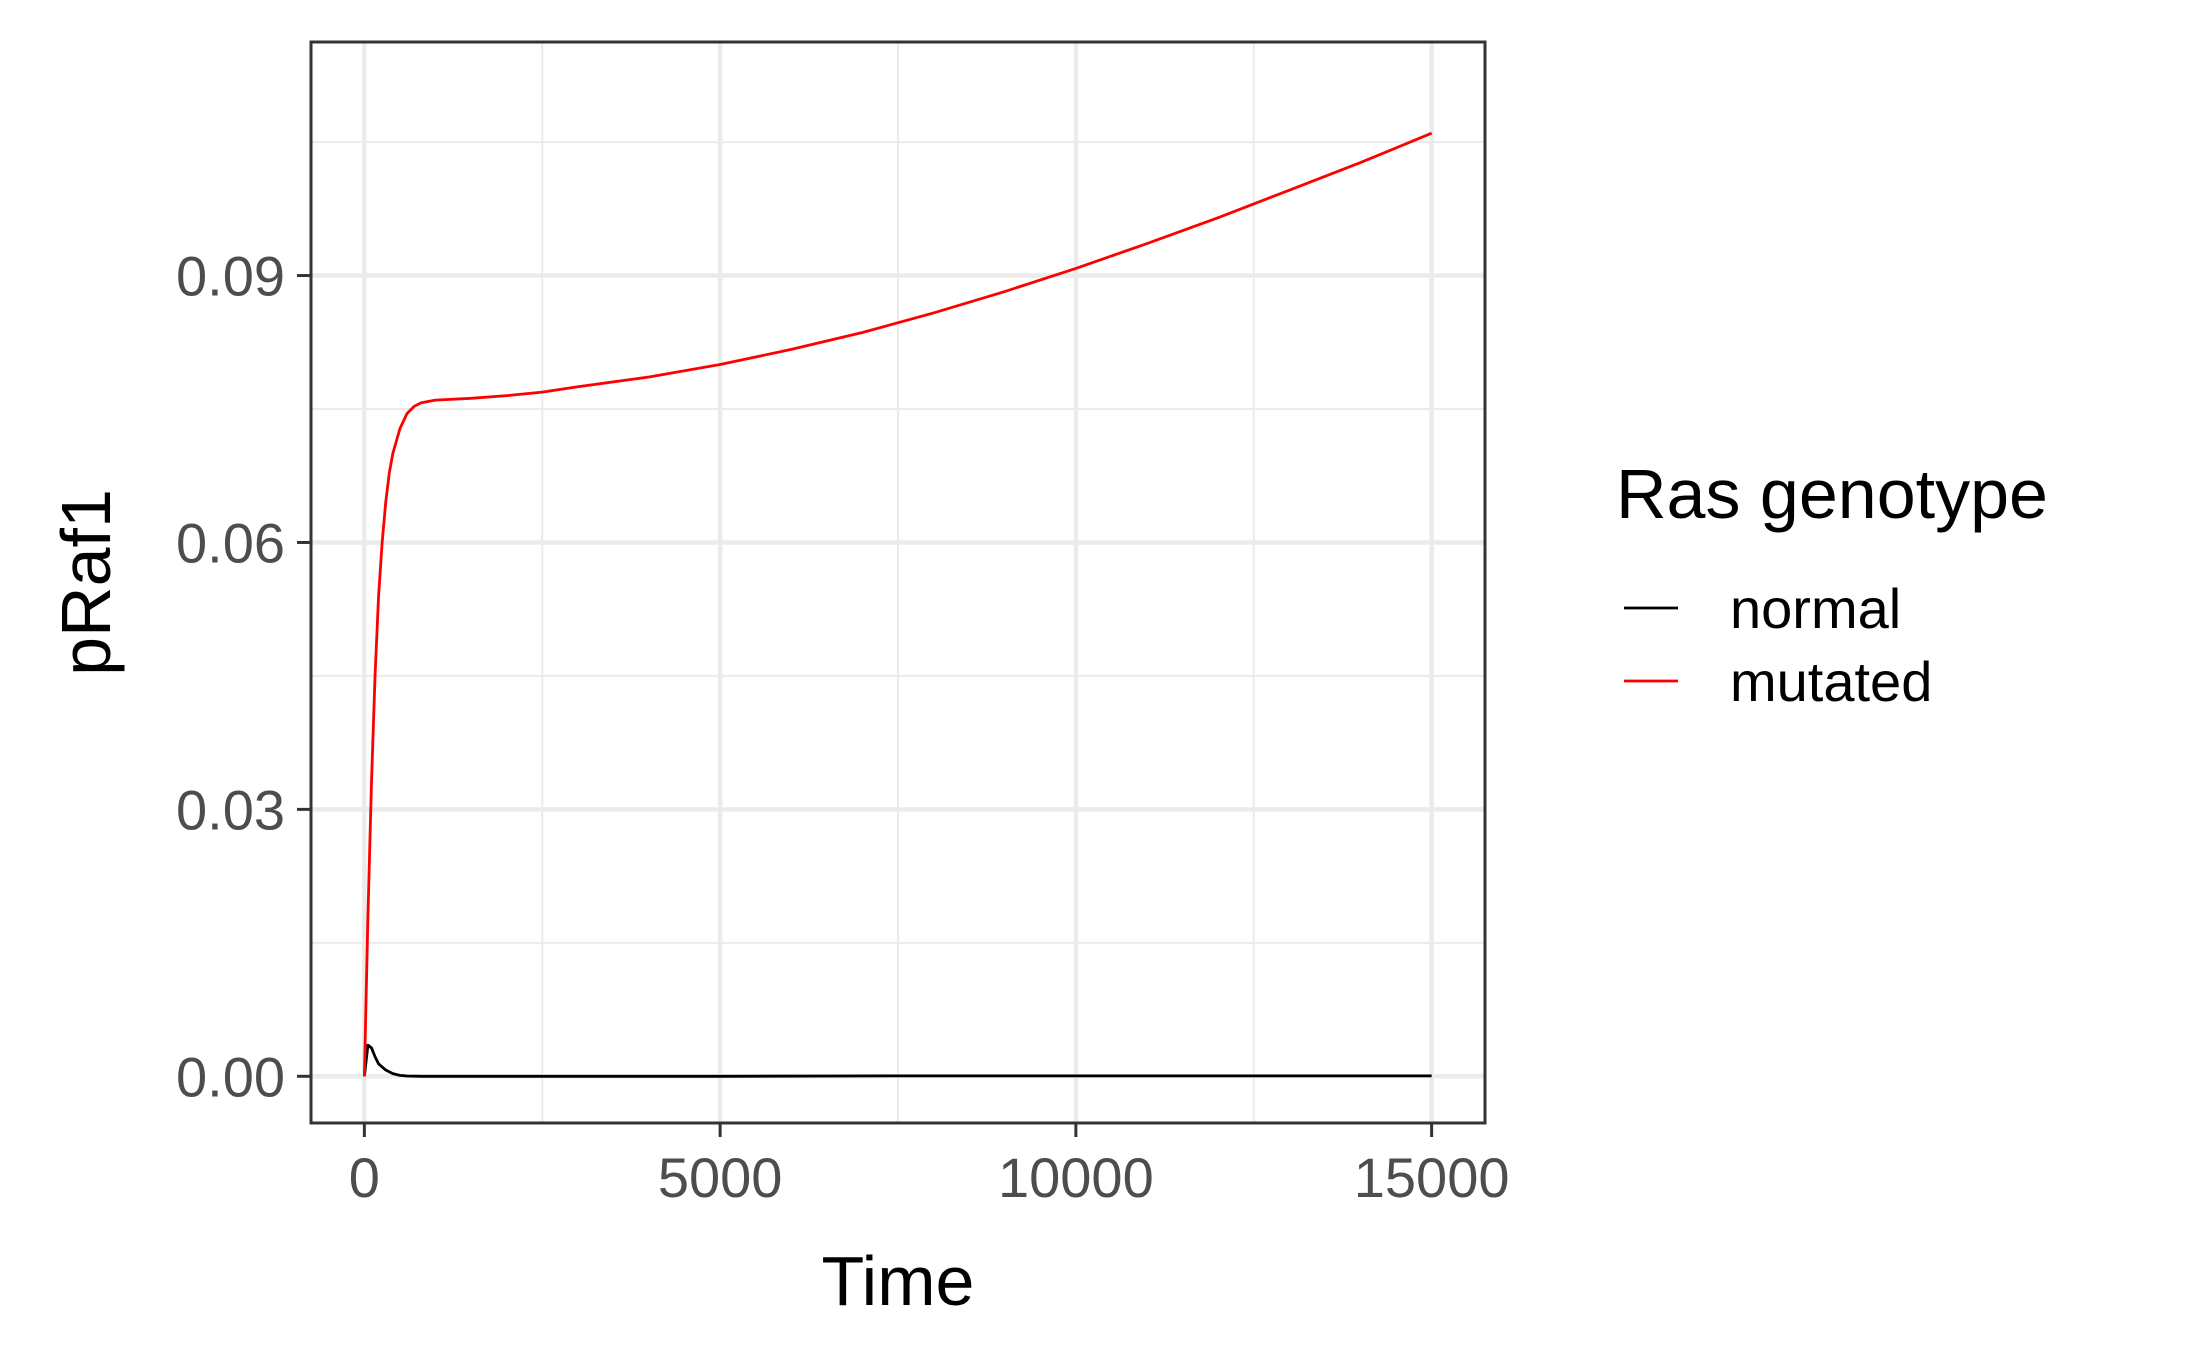 The height and width of the screenshot is (1350, 2187). Describe the element at coordinates (86, 582) in the screenshot. I see `y-axis-title: pRaf1` at that location.